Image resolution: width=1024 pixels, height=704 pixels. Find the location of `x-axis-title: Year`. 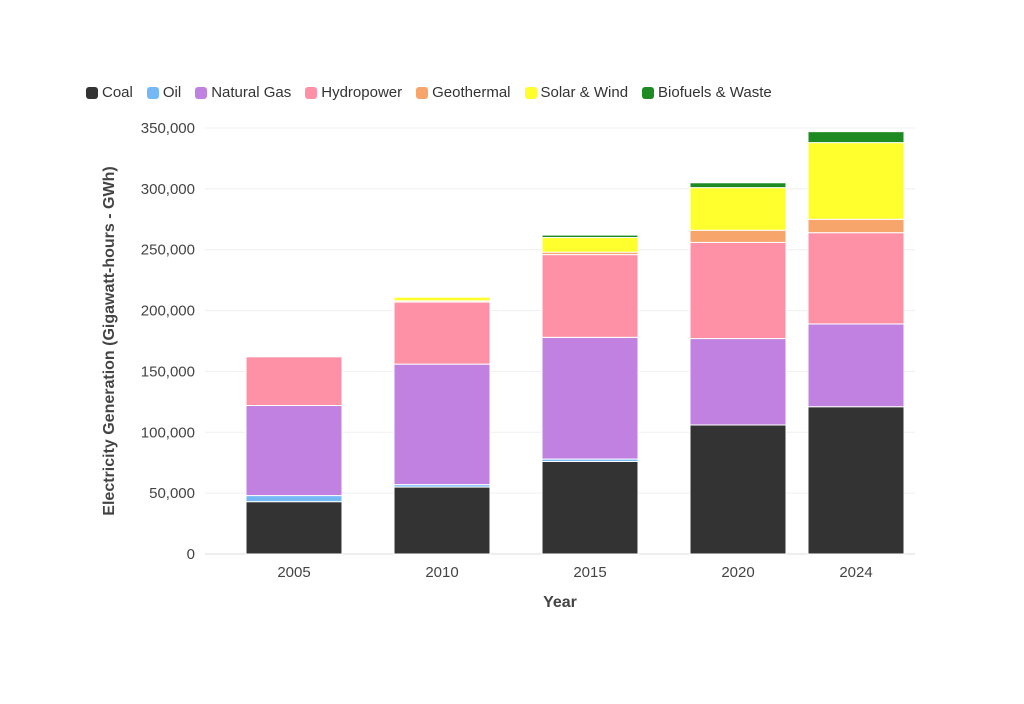

x-axis-title: Year is located at coordinates (560, 602).